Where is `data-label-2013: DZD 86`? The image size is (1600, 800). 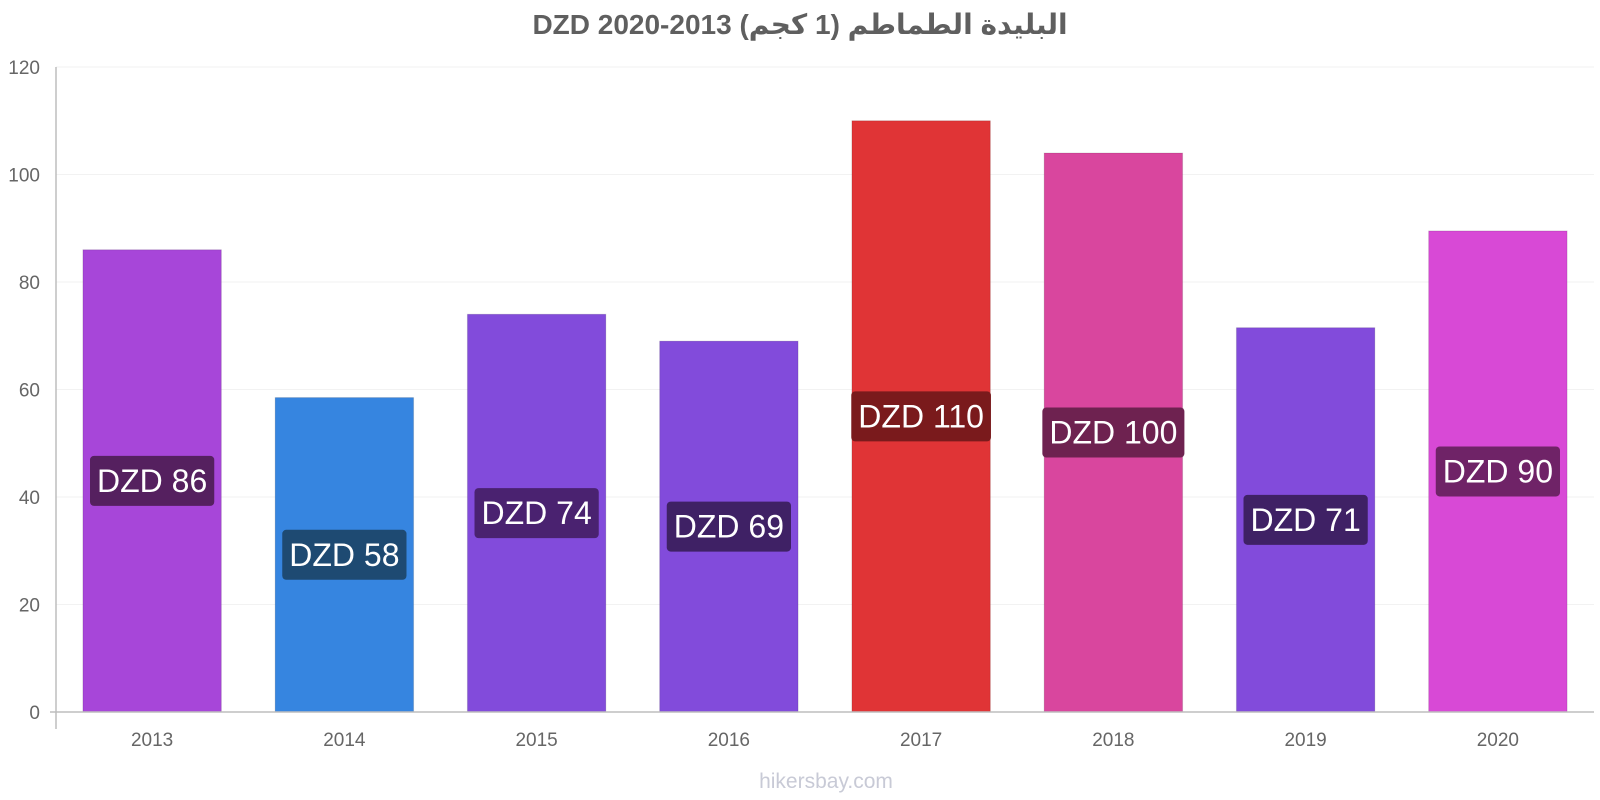
data-label-2013: DZD 86 is located at coordinates (152, 480).